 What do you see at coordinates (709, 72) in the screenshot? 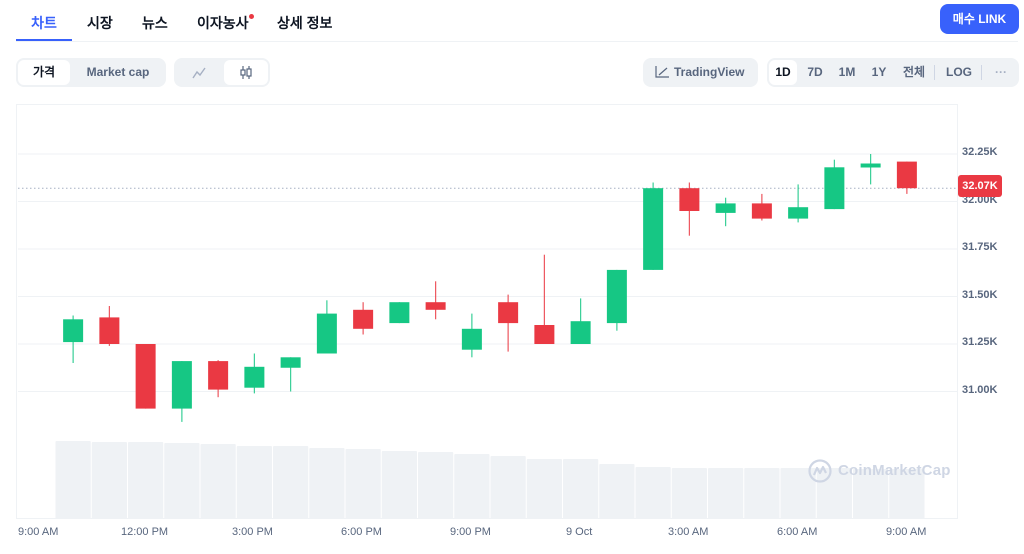
I see `tradingview-label: TradingView` at bounding box center [709, 72].